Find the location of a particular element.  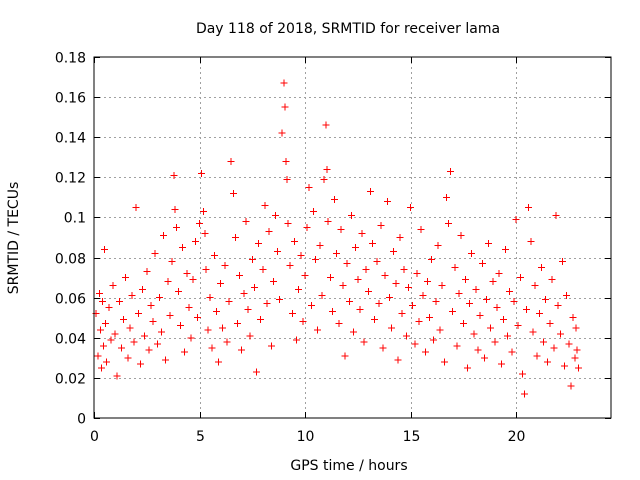

y-axis-label: SRMTID / TECUs is located at coordinates (14, 238).